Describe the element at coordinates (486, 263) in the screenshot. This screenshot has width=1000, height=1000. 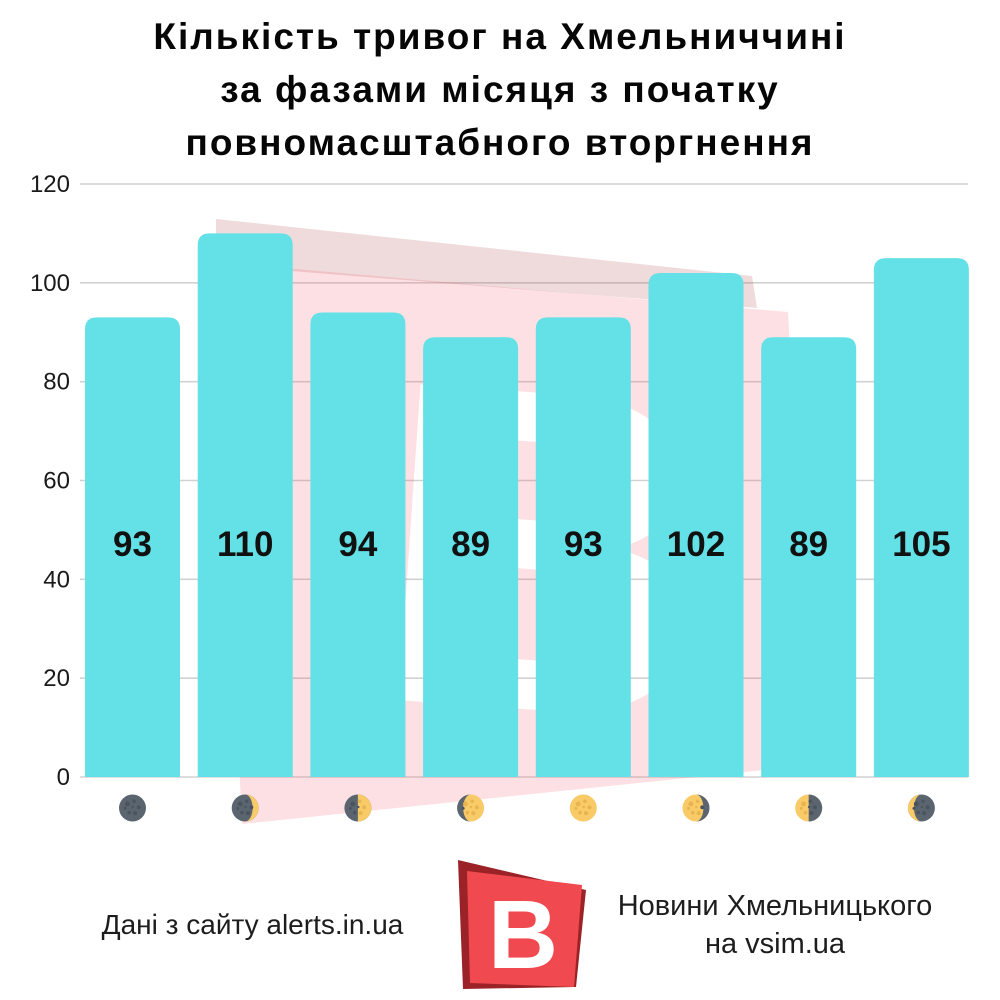
I see `watermark-back-layer` at that location.